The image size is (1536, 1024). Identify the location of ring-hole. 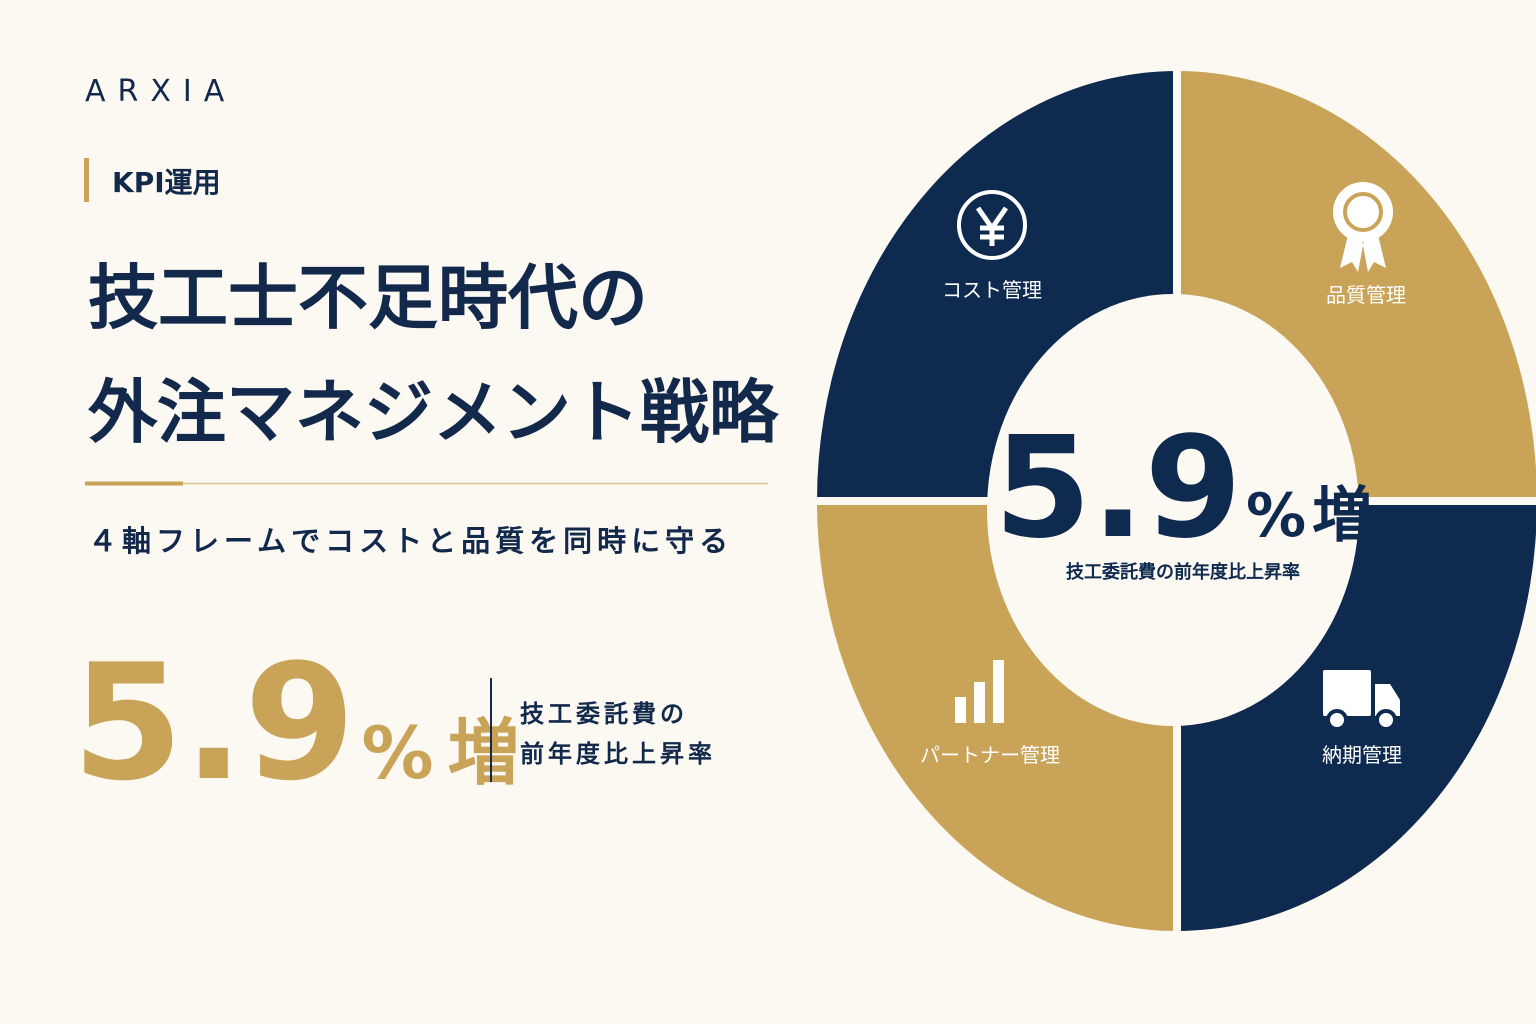
(1173, 510).